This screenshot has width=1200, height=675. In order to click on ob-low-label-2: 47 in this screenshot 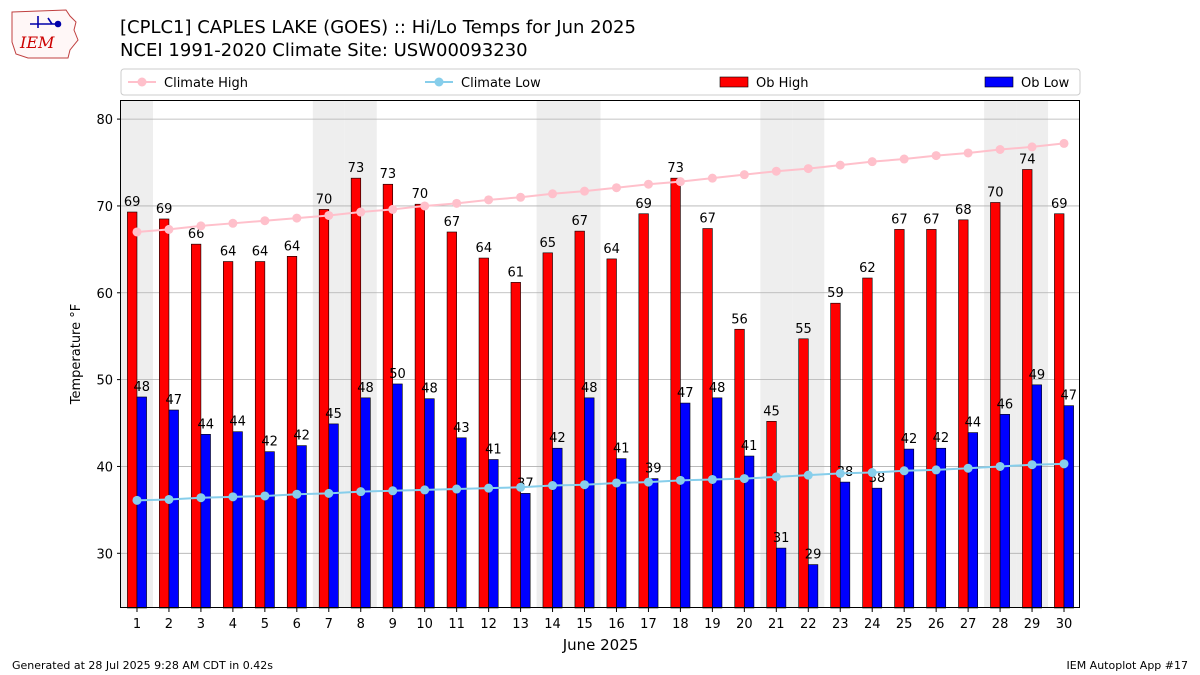, I will do `click(173, 400)`.